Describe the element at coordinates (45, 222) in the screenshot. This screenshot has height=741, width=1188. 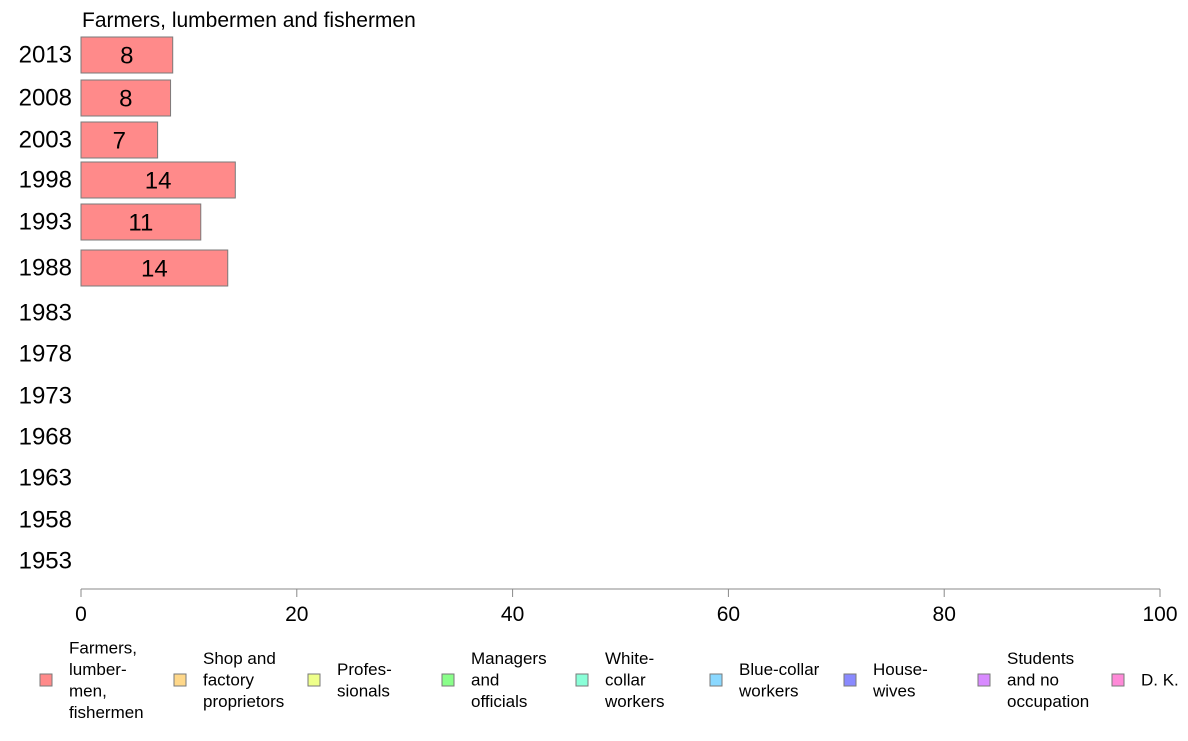
I see `year-label: 1993` at that location.